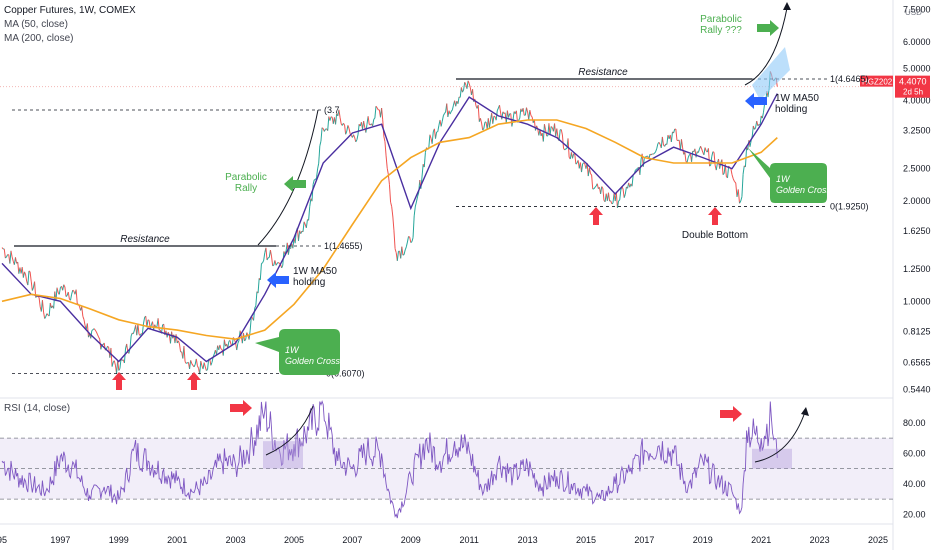  I want to click on fib-label-2004: 1(1.4655), so click(343, 246).